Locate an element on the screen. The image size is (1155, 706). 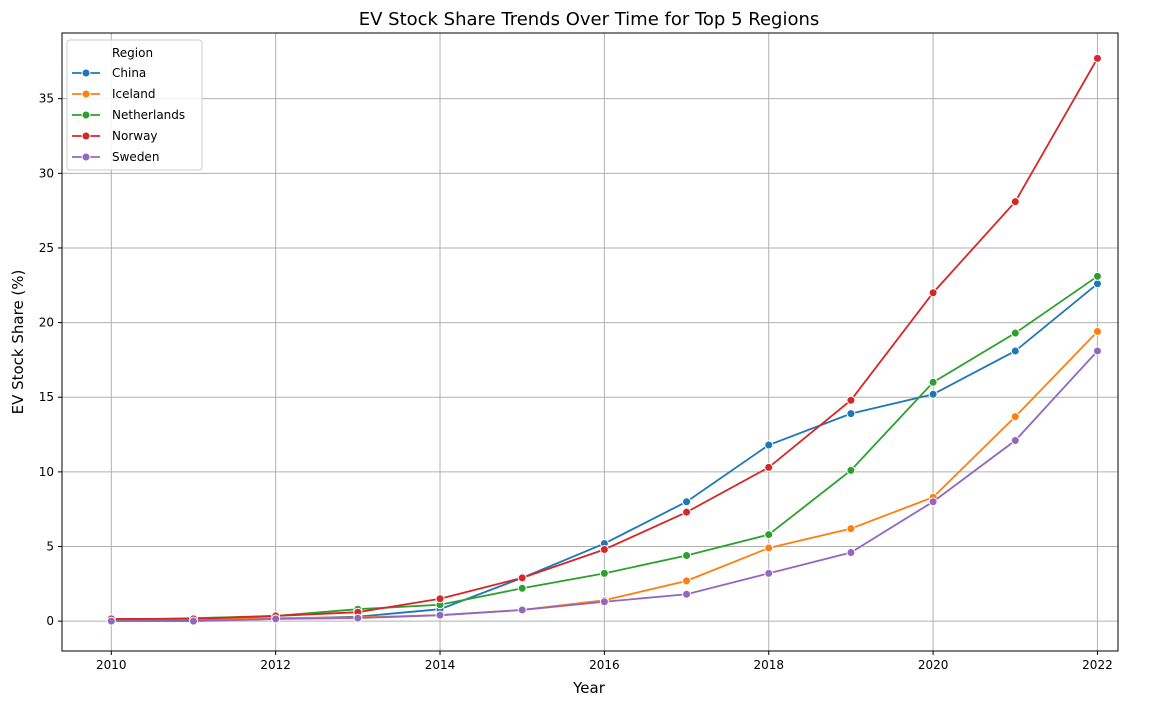
legend-box is located at coordinates (134, 105).